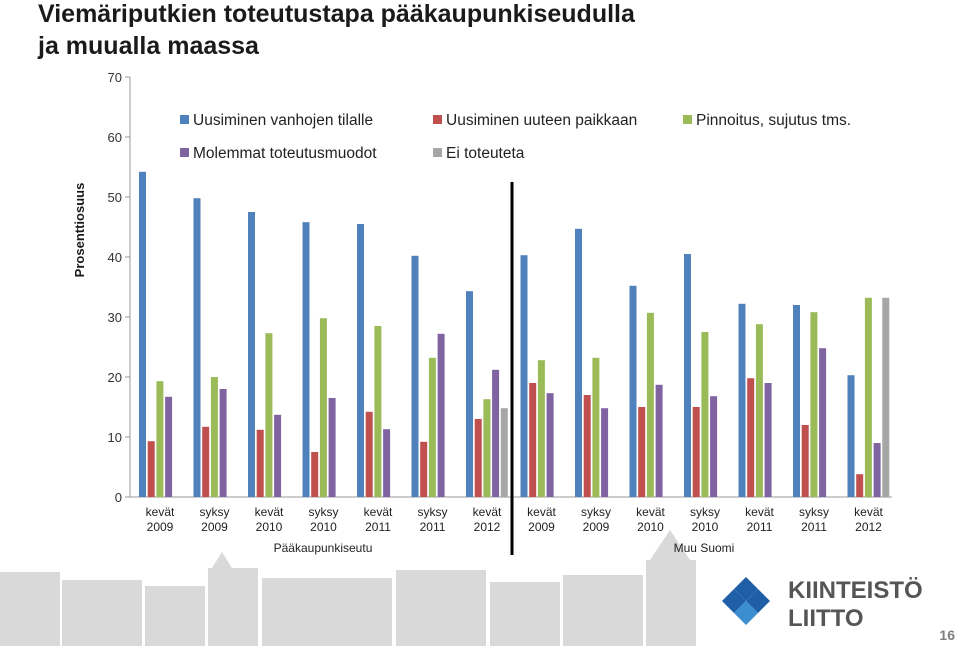  Describe the element at coordinates (855, 590) in the screenshot. I see `logo-text: KIINTEISTÖ` at that location.